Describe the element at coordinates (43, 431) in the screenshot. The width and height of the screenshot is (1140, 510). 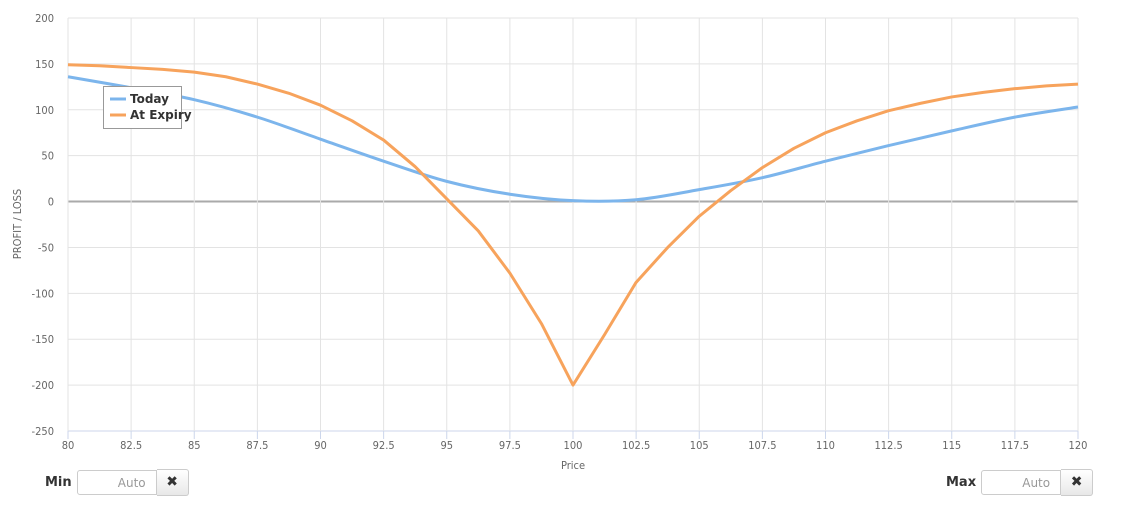
I see `y-tick-label: -250` at that location.